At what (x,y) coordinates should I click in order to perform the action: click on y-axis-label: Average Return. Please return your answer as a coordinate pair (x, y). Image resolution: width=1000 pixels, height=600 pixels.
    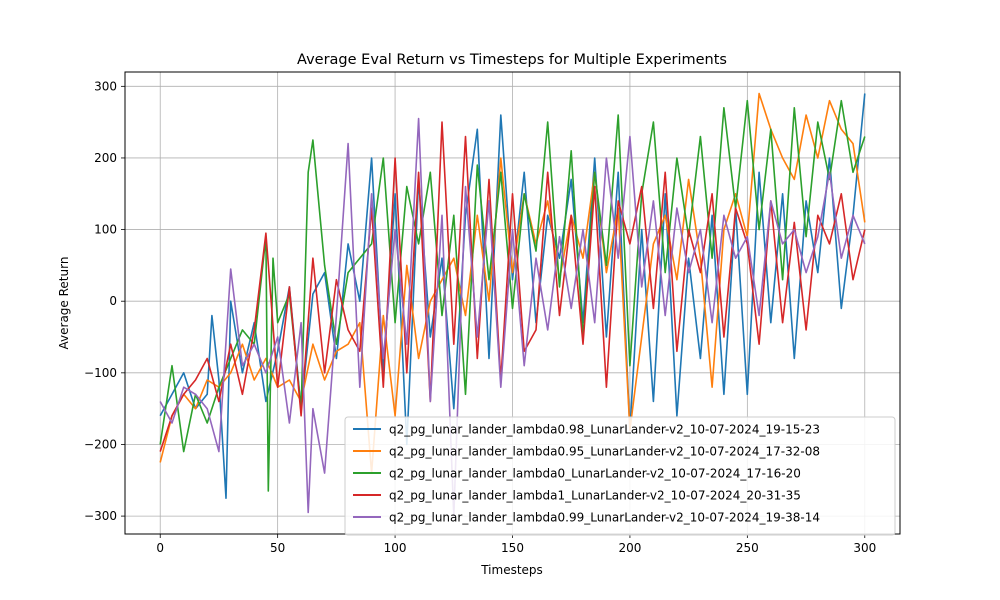
    Looking at the image, I should click on (64, 303).